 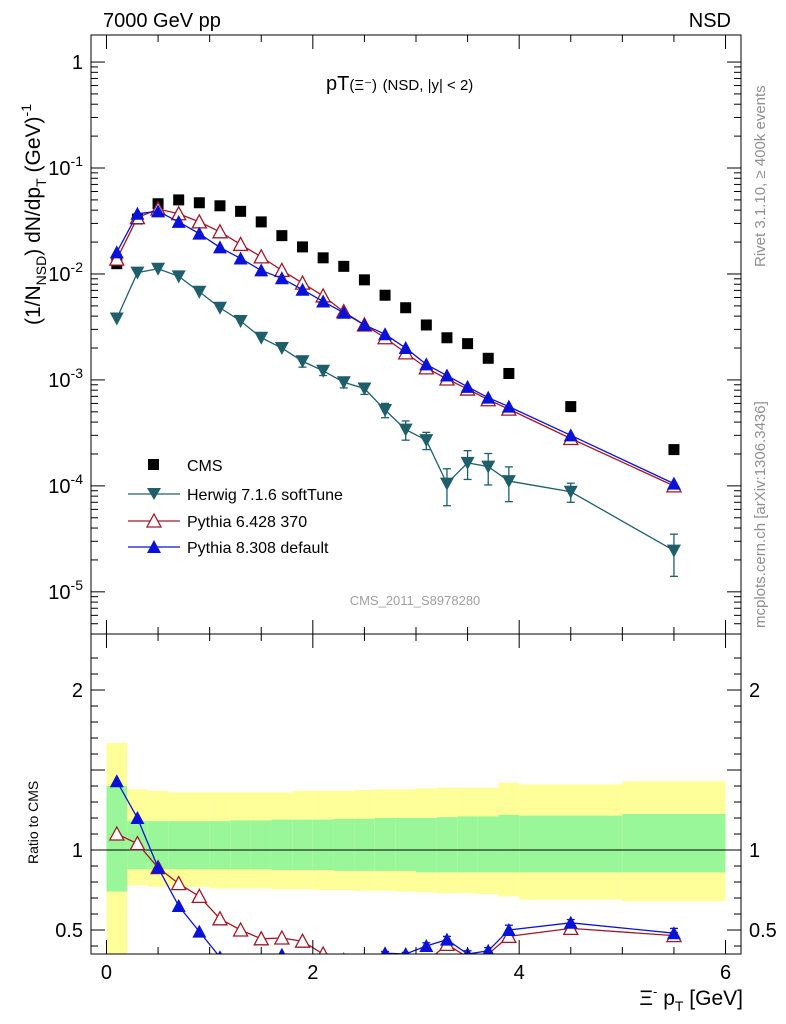 I want to click on ytick-exponent: -3, so click(x=77, y=373).